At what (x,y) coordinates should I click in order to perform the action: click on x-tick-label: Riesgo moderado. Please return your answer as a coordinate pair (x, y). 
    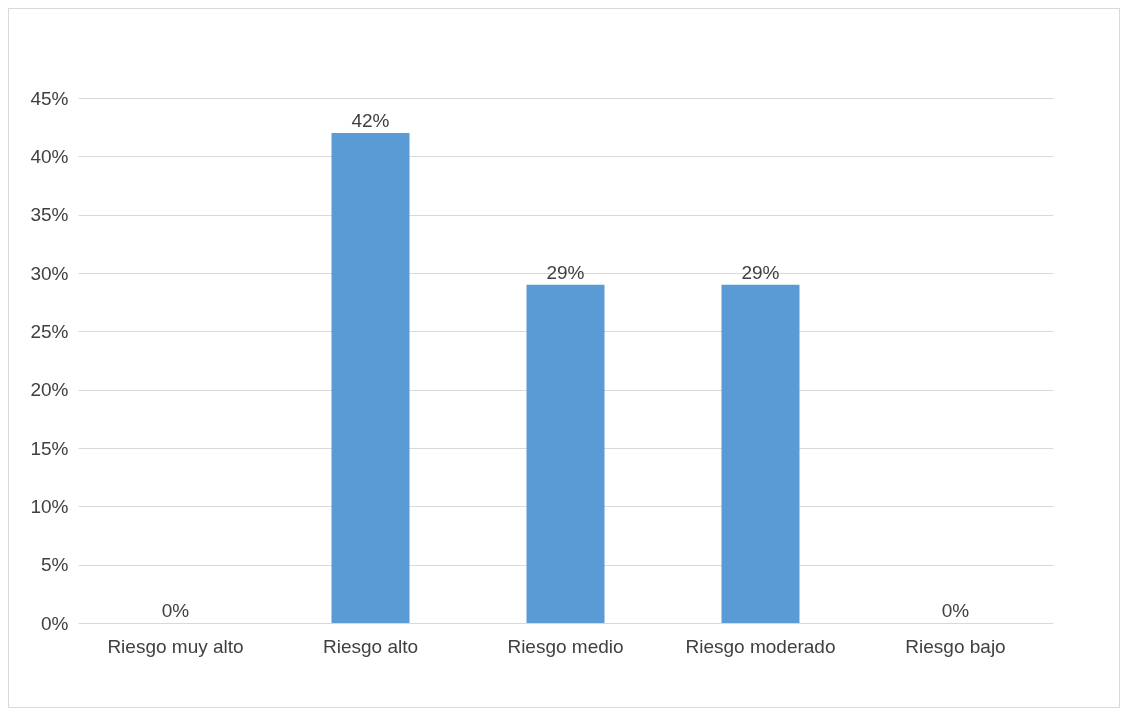
    Looking at the image, I should click on (760, 646).